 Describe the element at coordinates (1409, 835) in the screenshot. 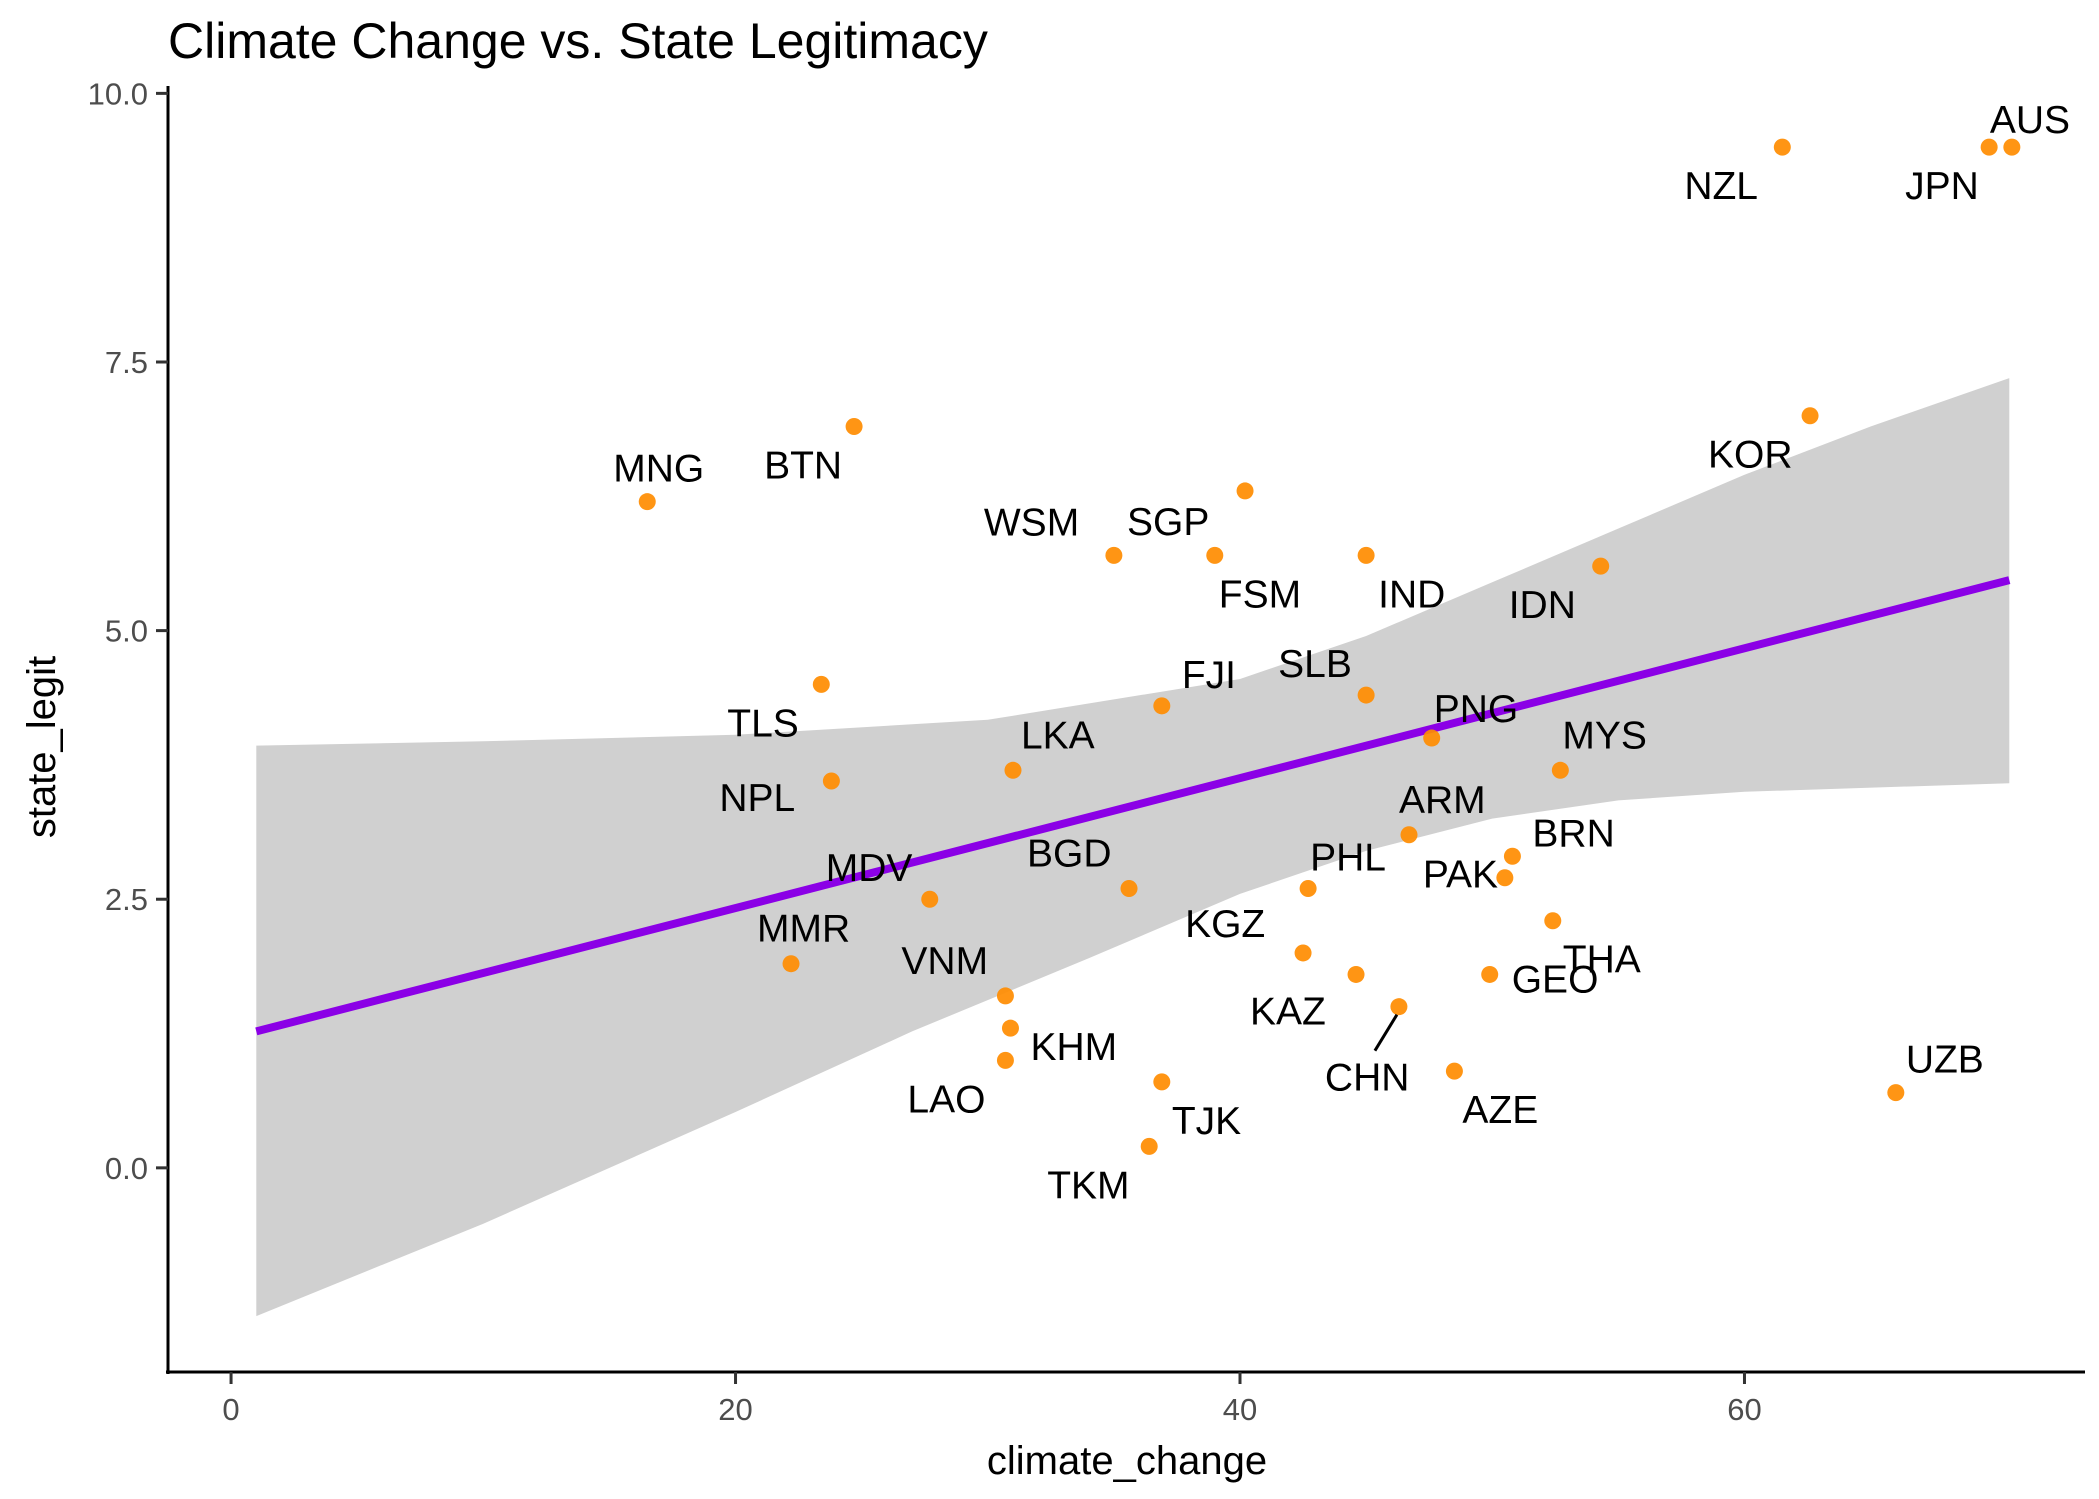

I see `data-point-arm` at that location.